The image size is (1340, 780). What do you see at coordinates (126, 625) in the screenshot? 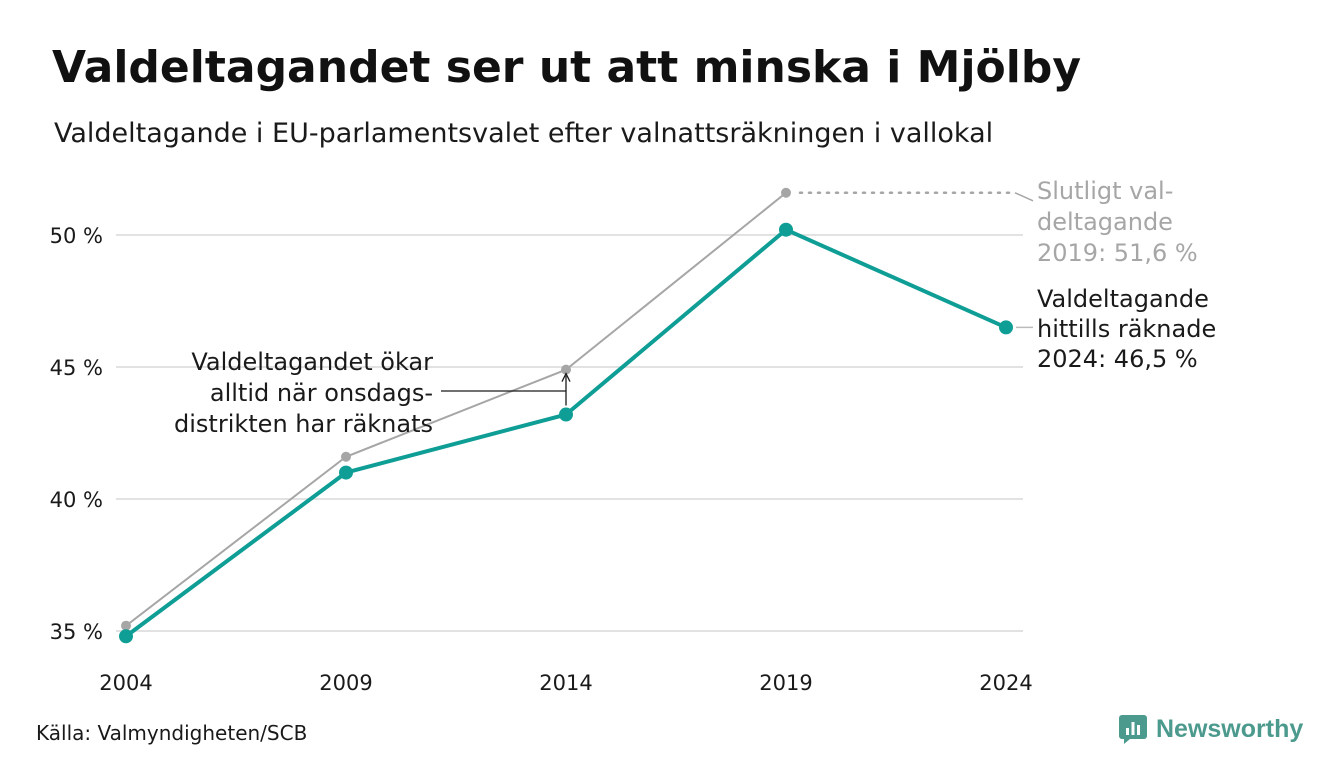
I see `data-point-final-2004` at bounding box center [126, 625].